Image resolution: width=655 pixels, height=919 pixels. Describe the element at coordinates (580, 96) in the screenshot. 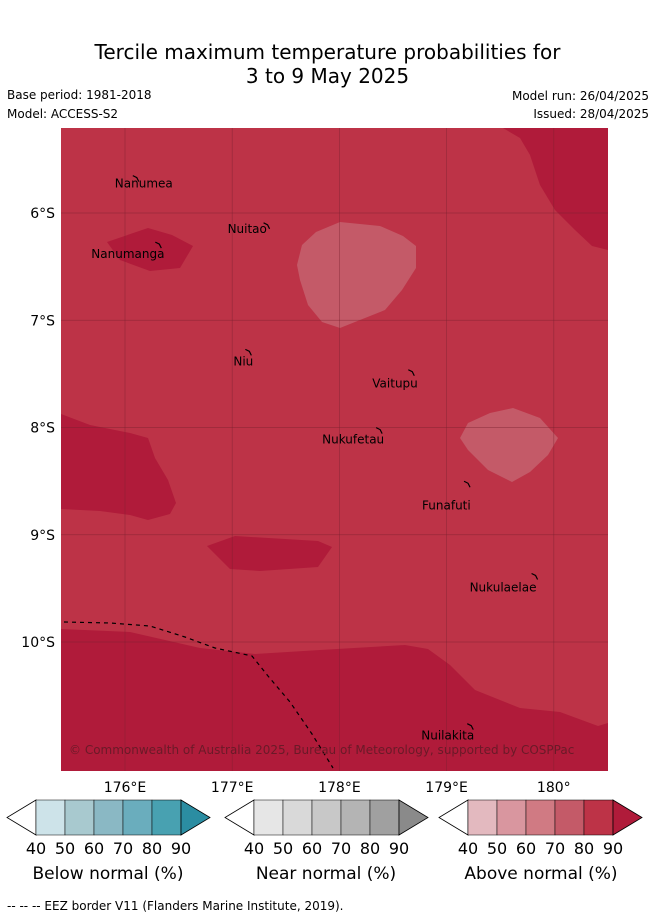

I see `model-run: Model run: 26/04/2025` at that location.